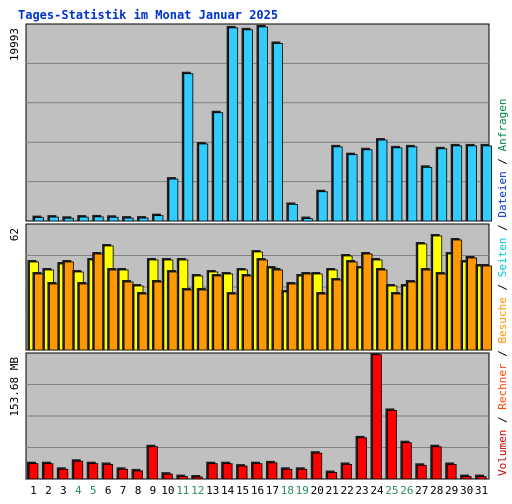 The height and width of the screenshot is (504, 512). I want to click on legend-item-volumen: Volumen, so click(502, 453).